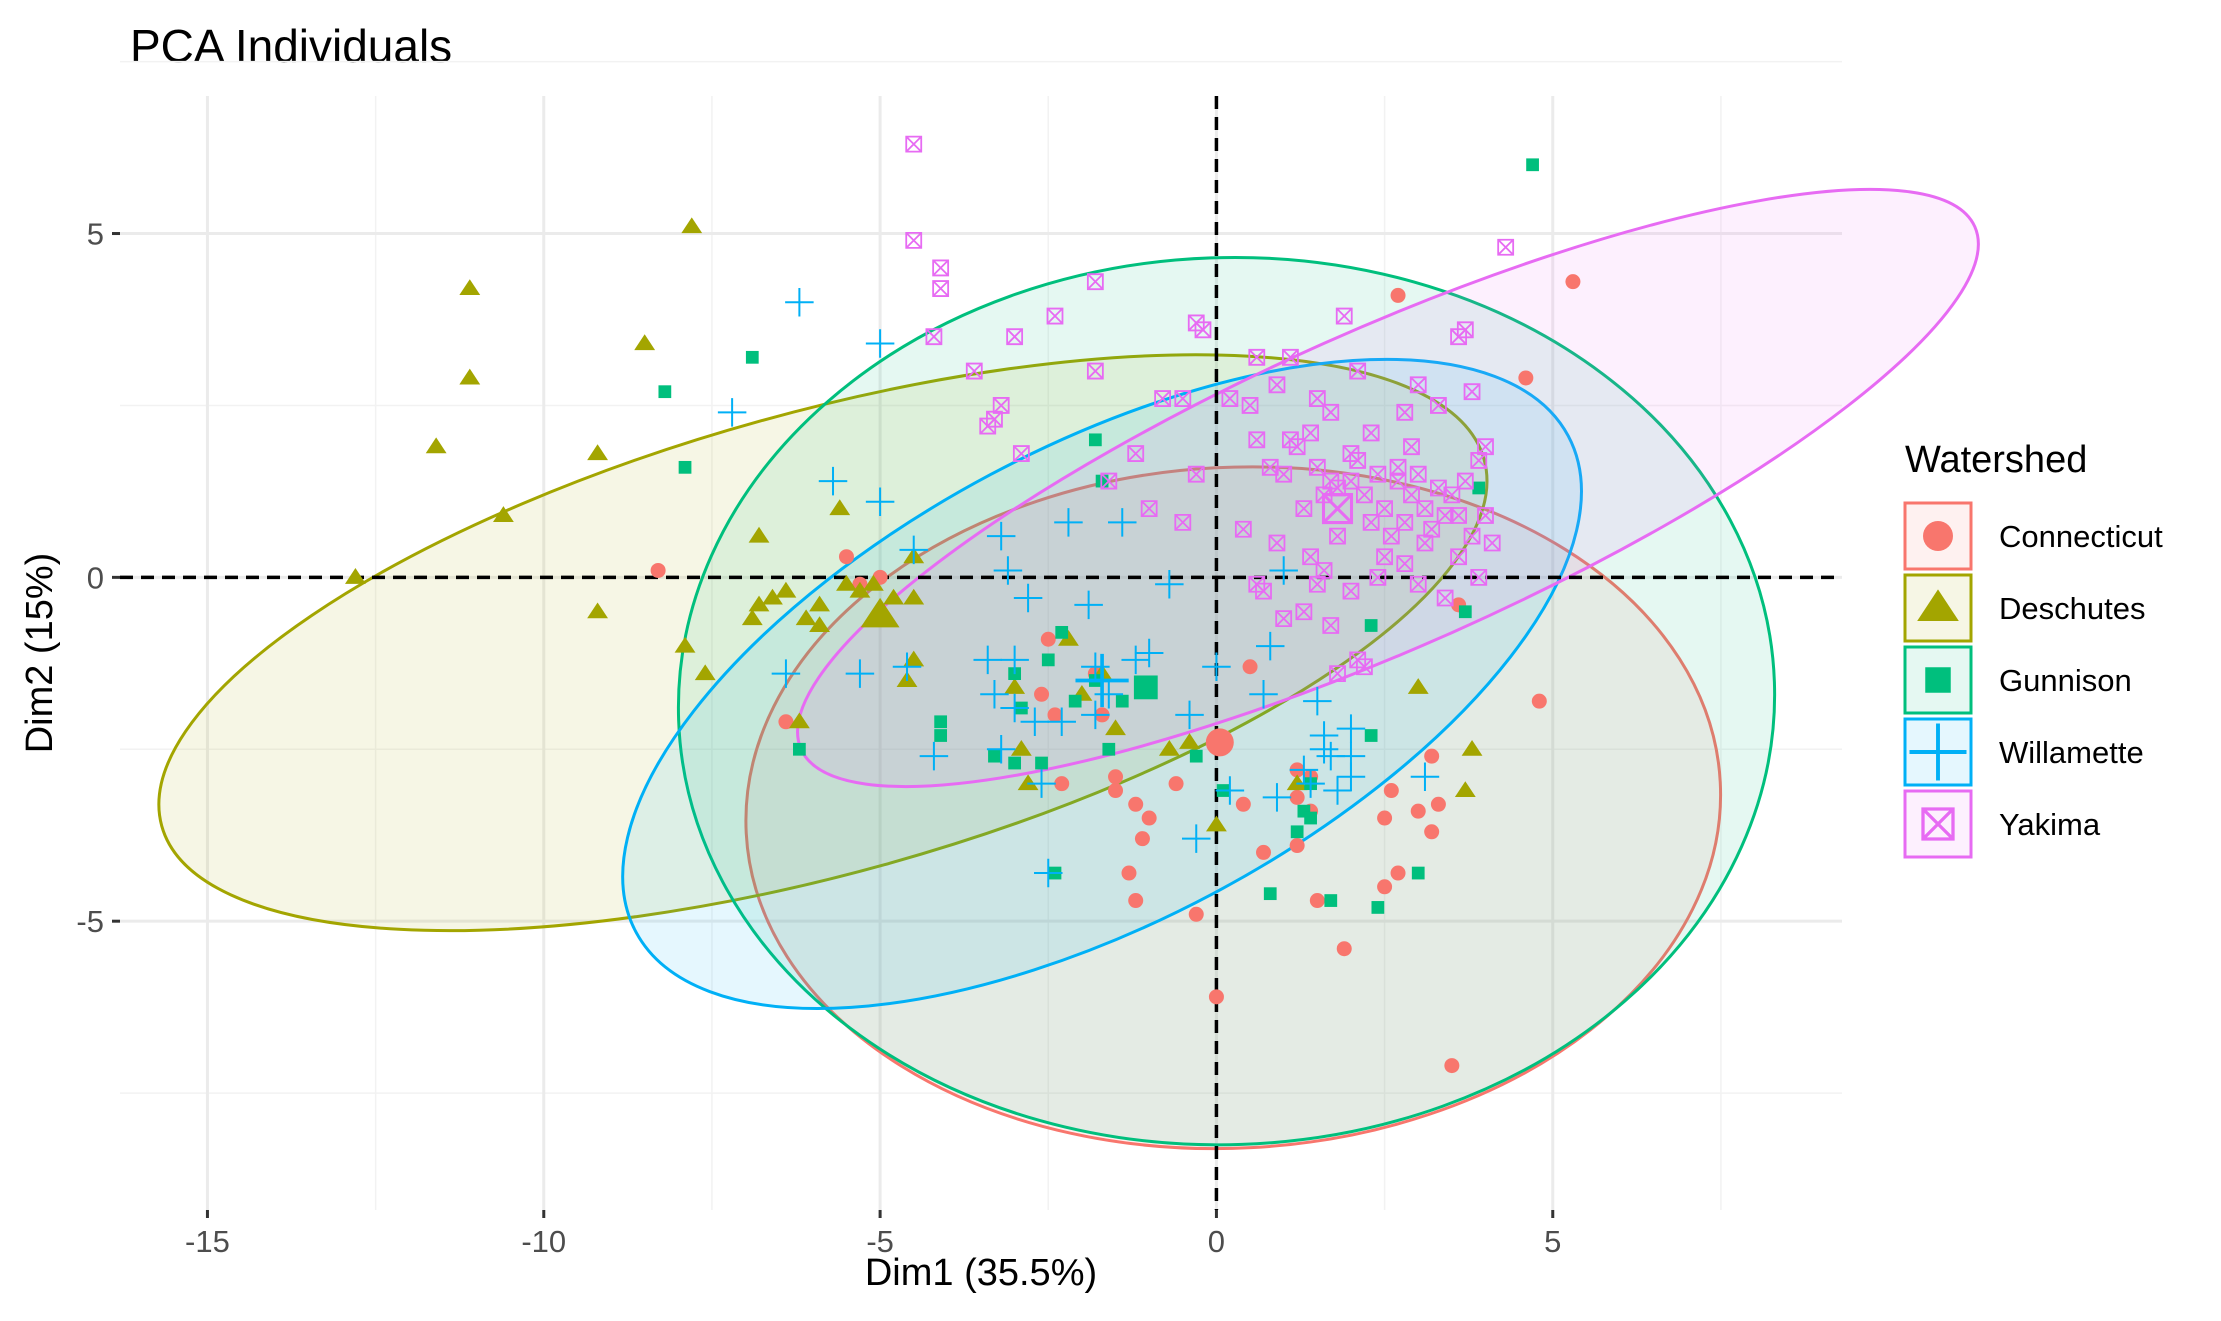 The image size is (2221, 1321). What do you see at coordinates (2050, 824) in the screenshot?
I see `legend-label-yakima: Yakima` at bounding box center [2050, 824].